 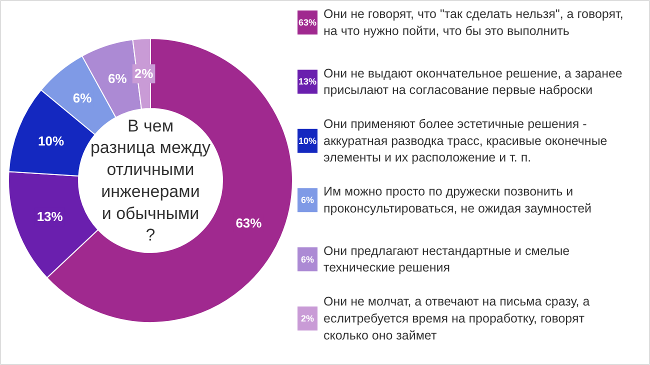 I want to click on legend-label: Они не говорят, что "так сделать нельзя", а говорят, на что нужно пойти, что бы это выполнить, so click(x=474, y=22).